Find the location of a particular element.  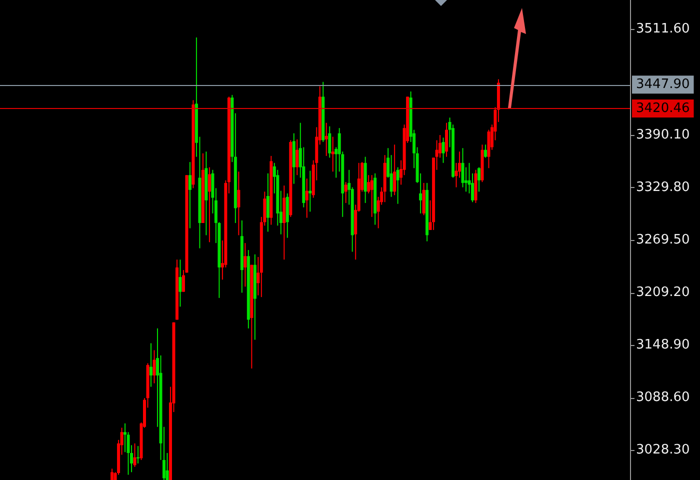

ref-line-label: 3420.46 is located at coordinates (663, 108).